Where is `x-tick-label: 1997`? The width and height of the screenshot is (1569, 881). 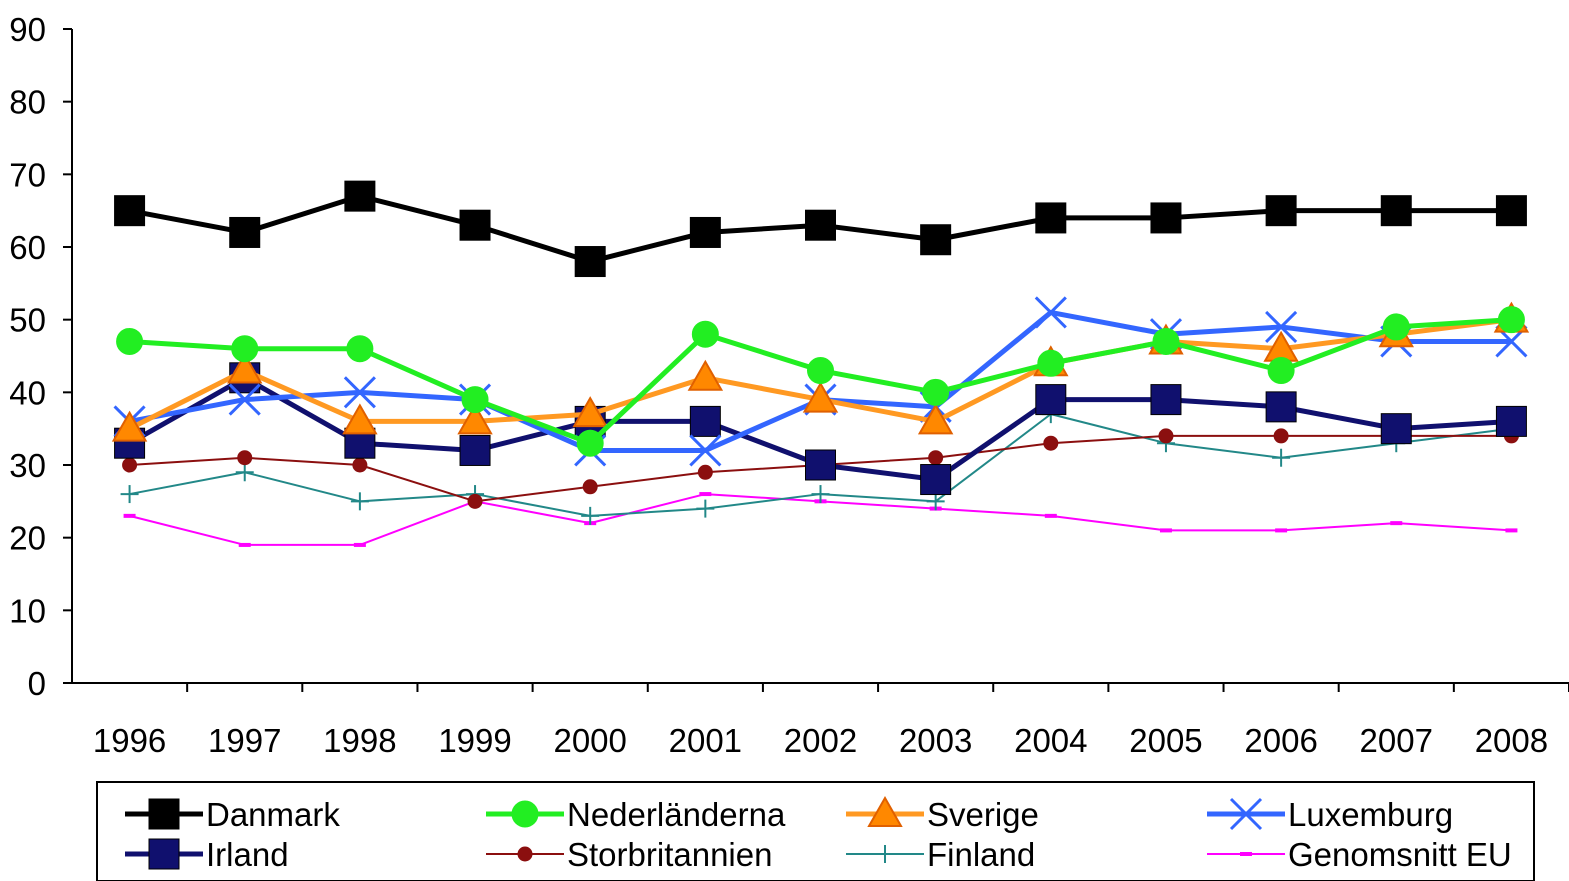 x-tick-label: 1997 is located at coordinates (244, 740).